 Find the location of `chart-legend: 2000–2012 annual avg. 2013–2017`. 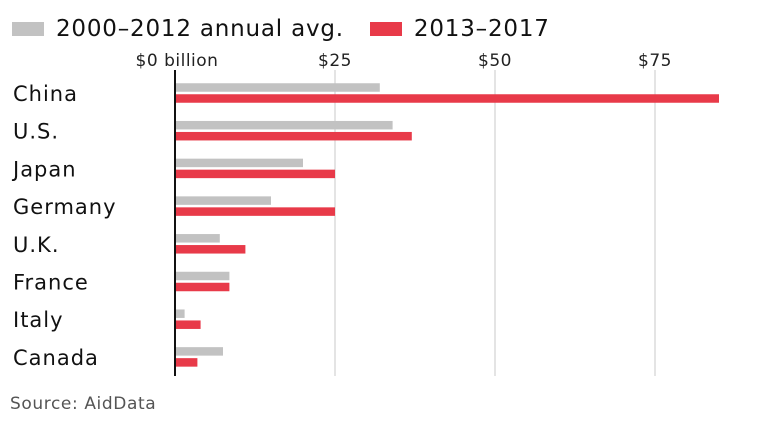

chart-legend: 2000–2012 annual avg. 2013–2017 is located at coordinates (294, 29).